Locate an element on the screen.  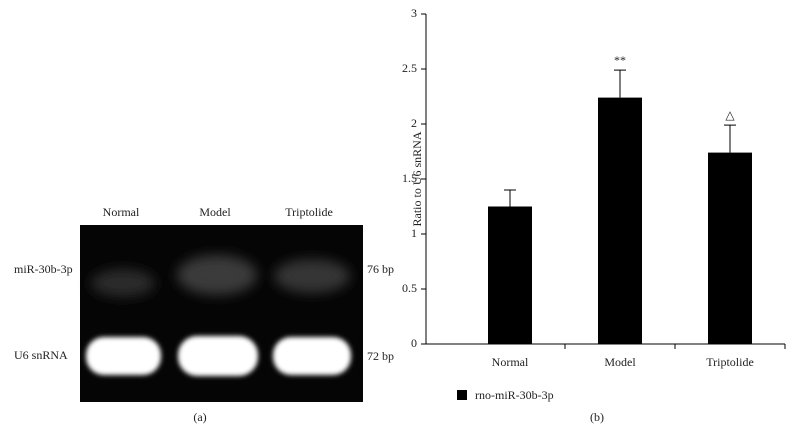
size-label: 72 bp is located at coordinates (380, 356).